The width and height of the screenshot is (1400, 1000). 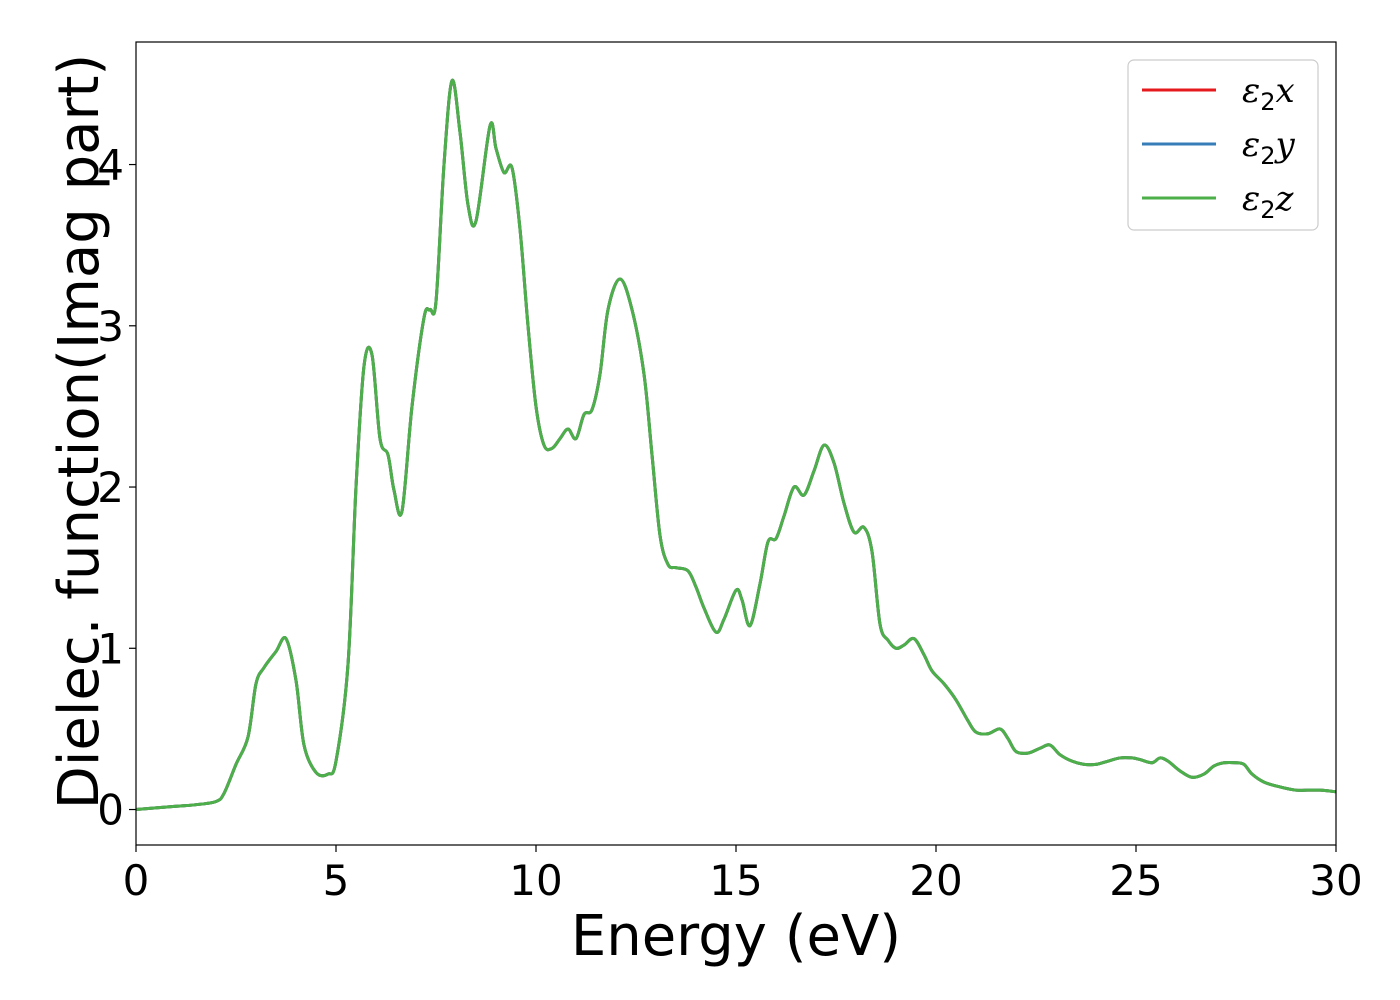 What do you see at coordinates (110, 810) in the screenshot?
I see `y-tick-label: 0` at bounding box center [110, 810].